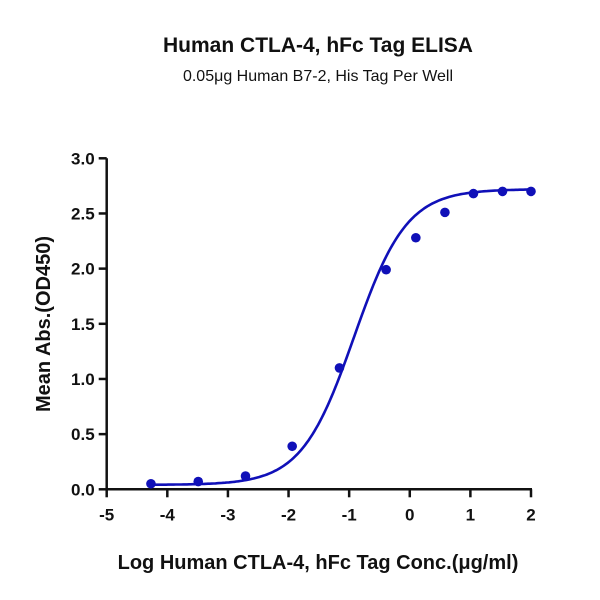 Image resolution: width=600 pixels, height=600 pixels. What do you see at coordinates (318, 563) in the screenshot?
I see `x-axis-label: Log Human CTLA-4, hFc Tag Conc.(μg/ml)` at bounding box center [318, 563].